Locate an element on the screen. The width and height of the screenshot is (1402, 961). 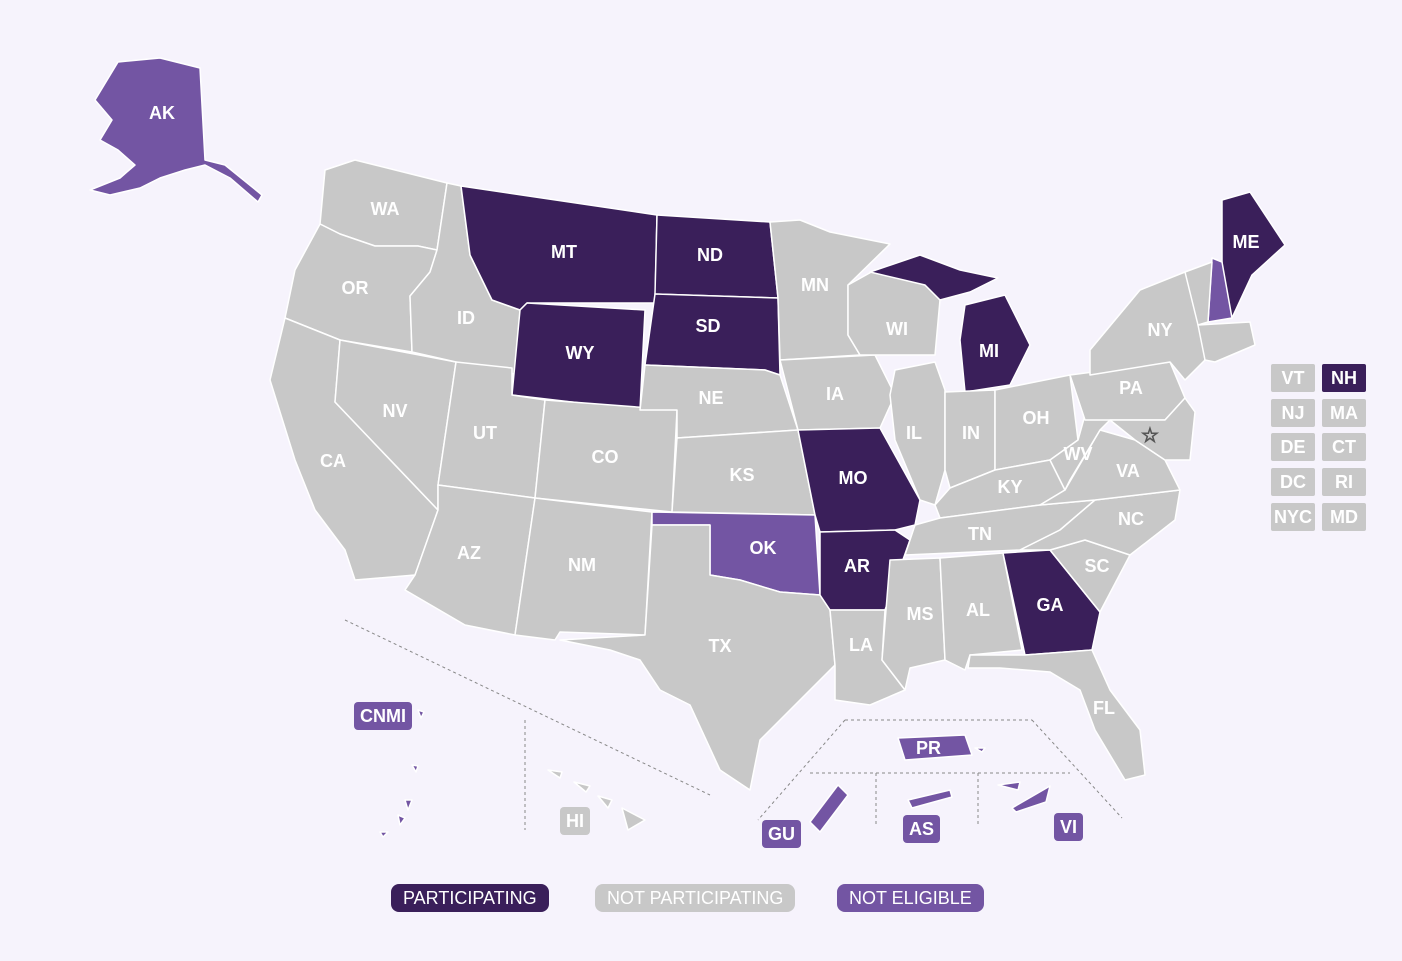
label-ok: OK is located at coordinates (763, 548).